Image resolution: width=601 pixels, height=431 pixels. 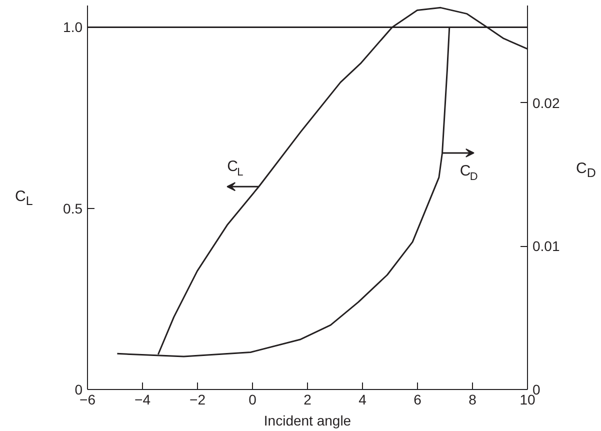 I want to click on y2-tick-label: 0.02, so click(x=546, y=102).